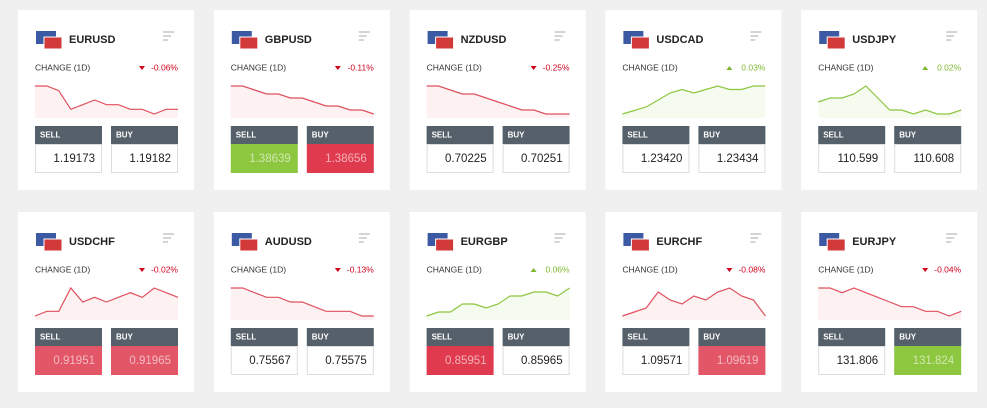 This screenshot has height=408, width=987. I want to click on pair-name: NZDUSD, so click(484, 40).